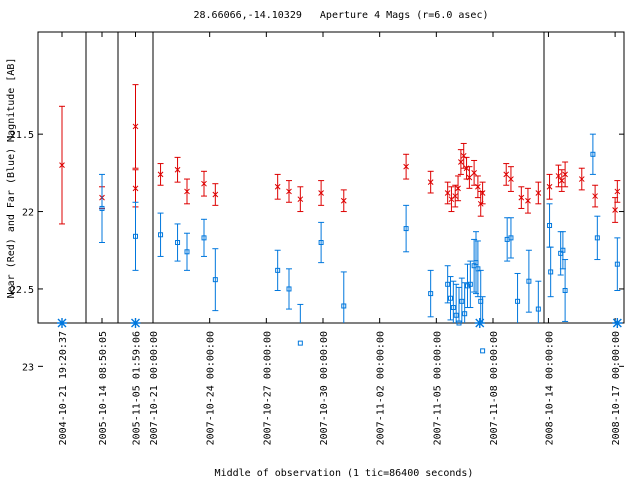  Describe the element at coordinates (494, 388) in the screenshot. I see `x-tick-label: 2007-11-08 00:00:00` at that location.